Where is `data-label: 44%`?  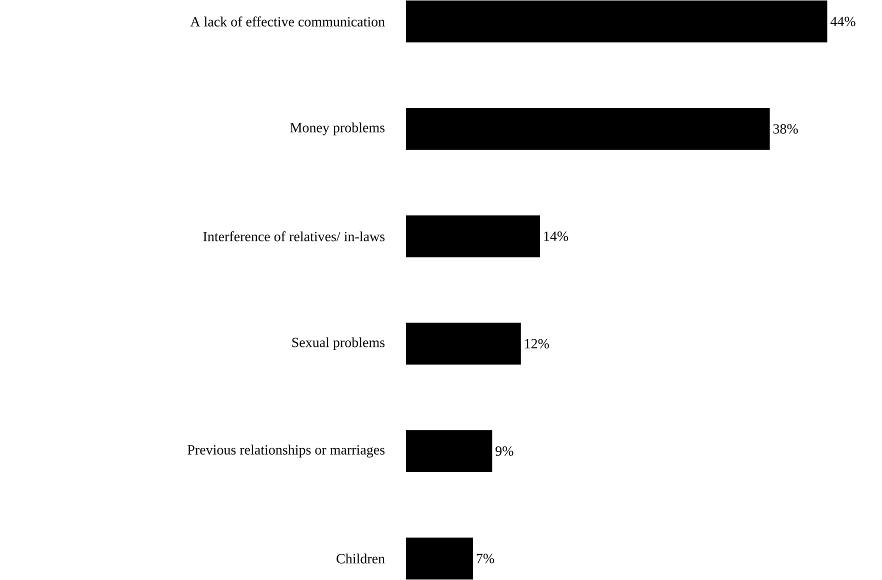 data-label: 44% is located at coordinates (843, 21).